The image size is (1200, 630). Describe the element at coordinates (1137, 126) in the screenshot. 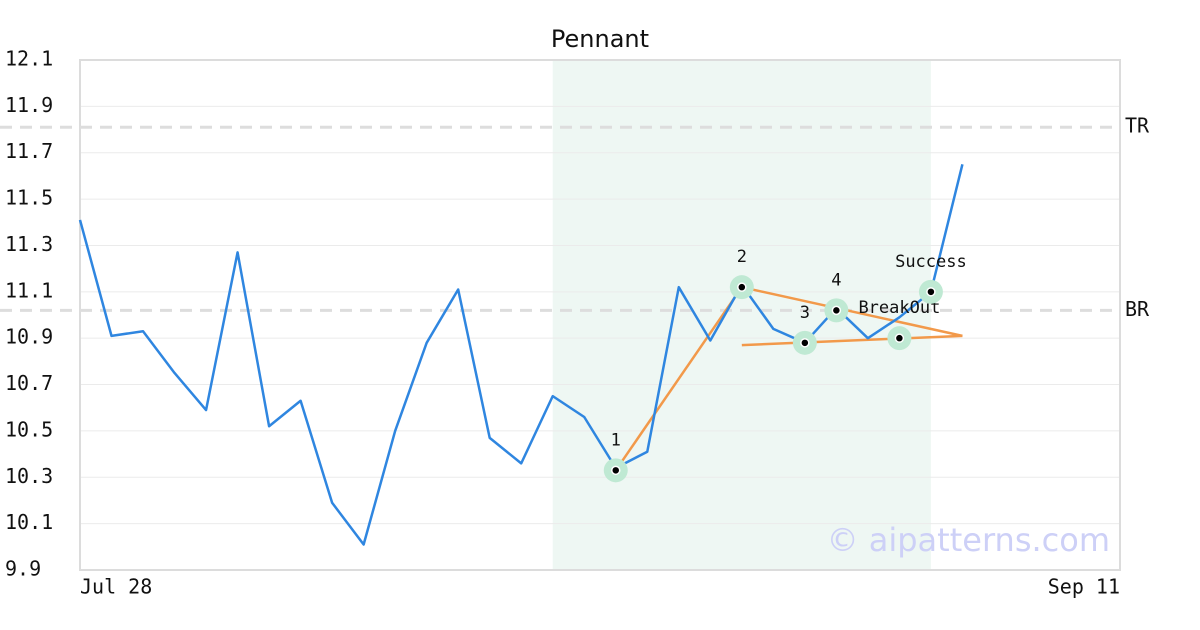

I see `level-label: TR` at that location.